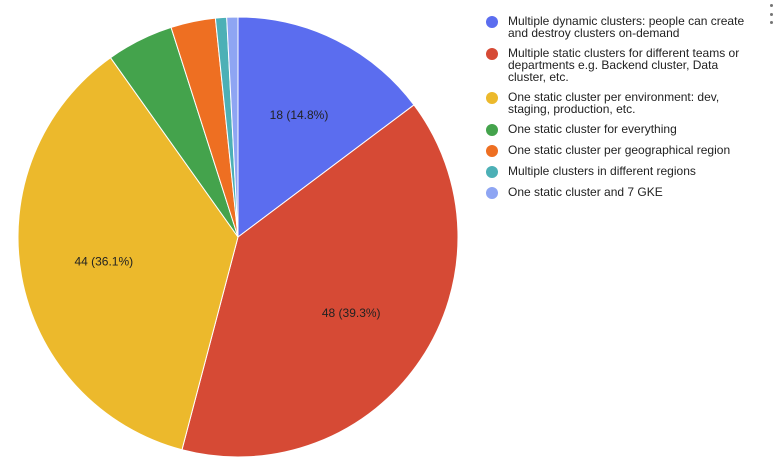 This screenshot has height=476, width=781. I want to click on legend-item: One static cluster and 7 GKE, so click(621, 192).